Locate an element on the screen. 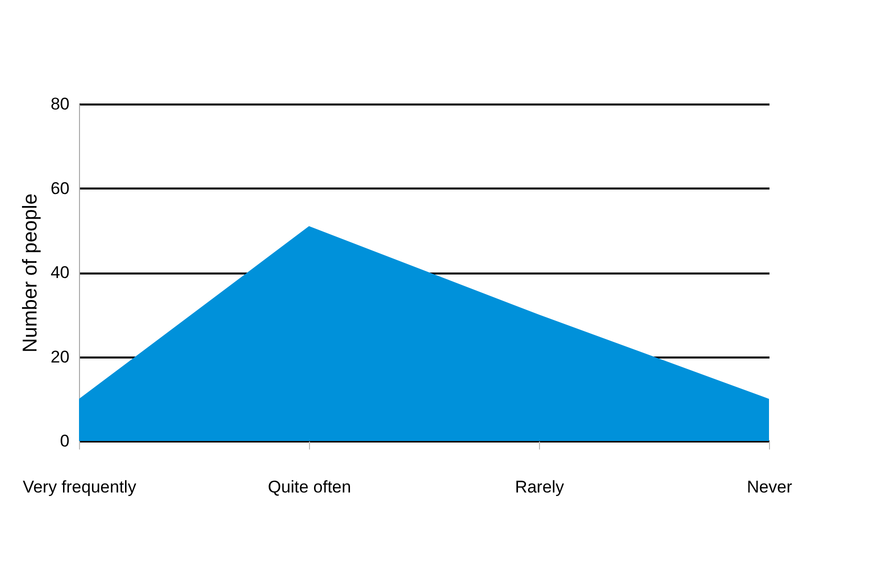 This screenshot has height=573, width=883. y-tick-label: 0 is located at coordinates (65, 441).